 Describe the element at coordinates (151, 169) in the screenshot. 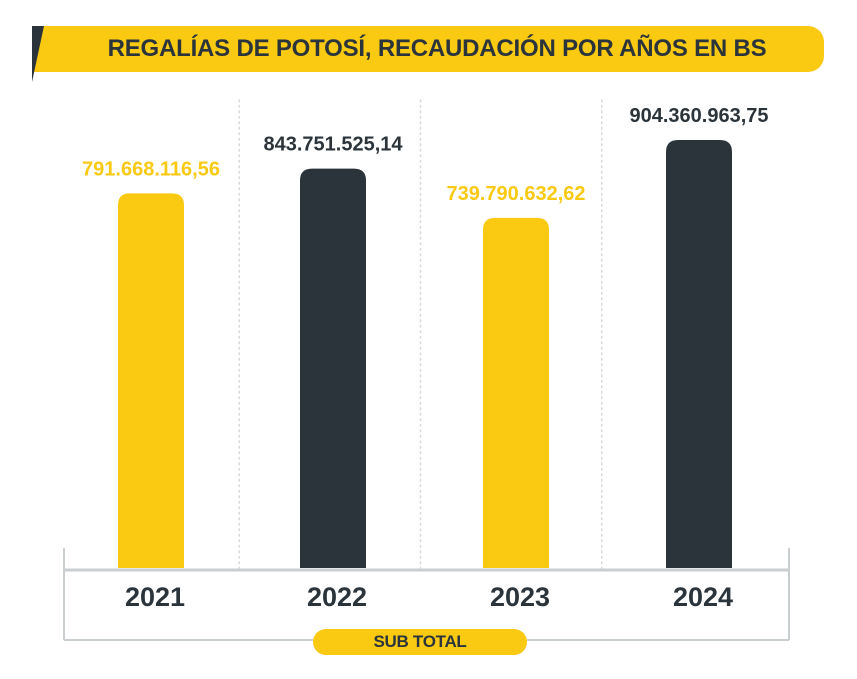

I see `data-label-2021: 791.668.116,56` at that location.